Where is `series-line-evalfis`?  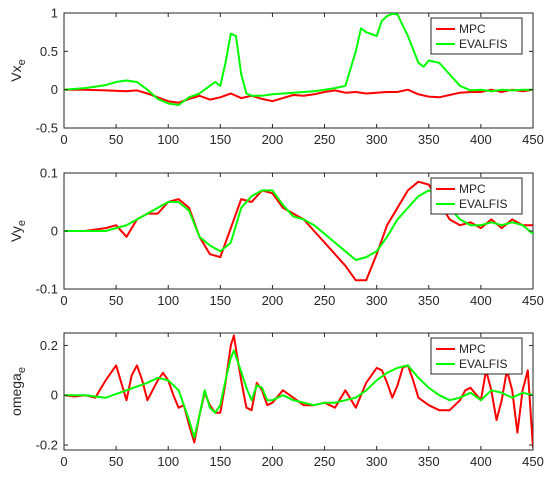
series-line-evalfis is located at coordinates (298, 225).